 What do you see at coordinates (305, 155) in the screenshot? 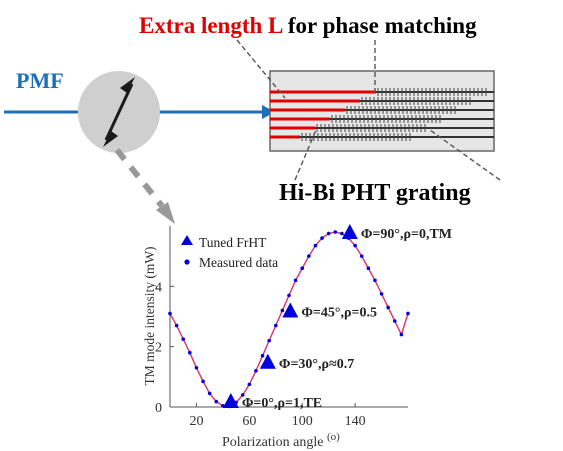
I see `leader-line-grating-left` at bounding box center [305, 155].